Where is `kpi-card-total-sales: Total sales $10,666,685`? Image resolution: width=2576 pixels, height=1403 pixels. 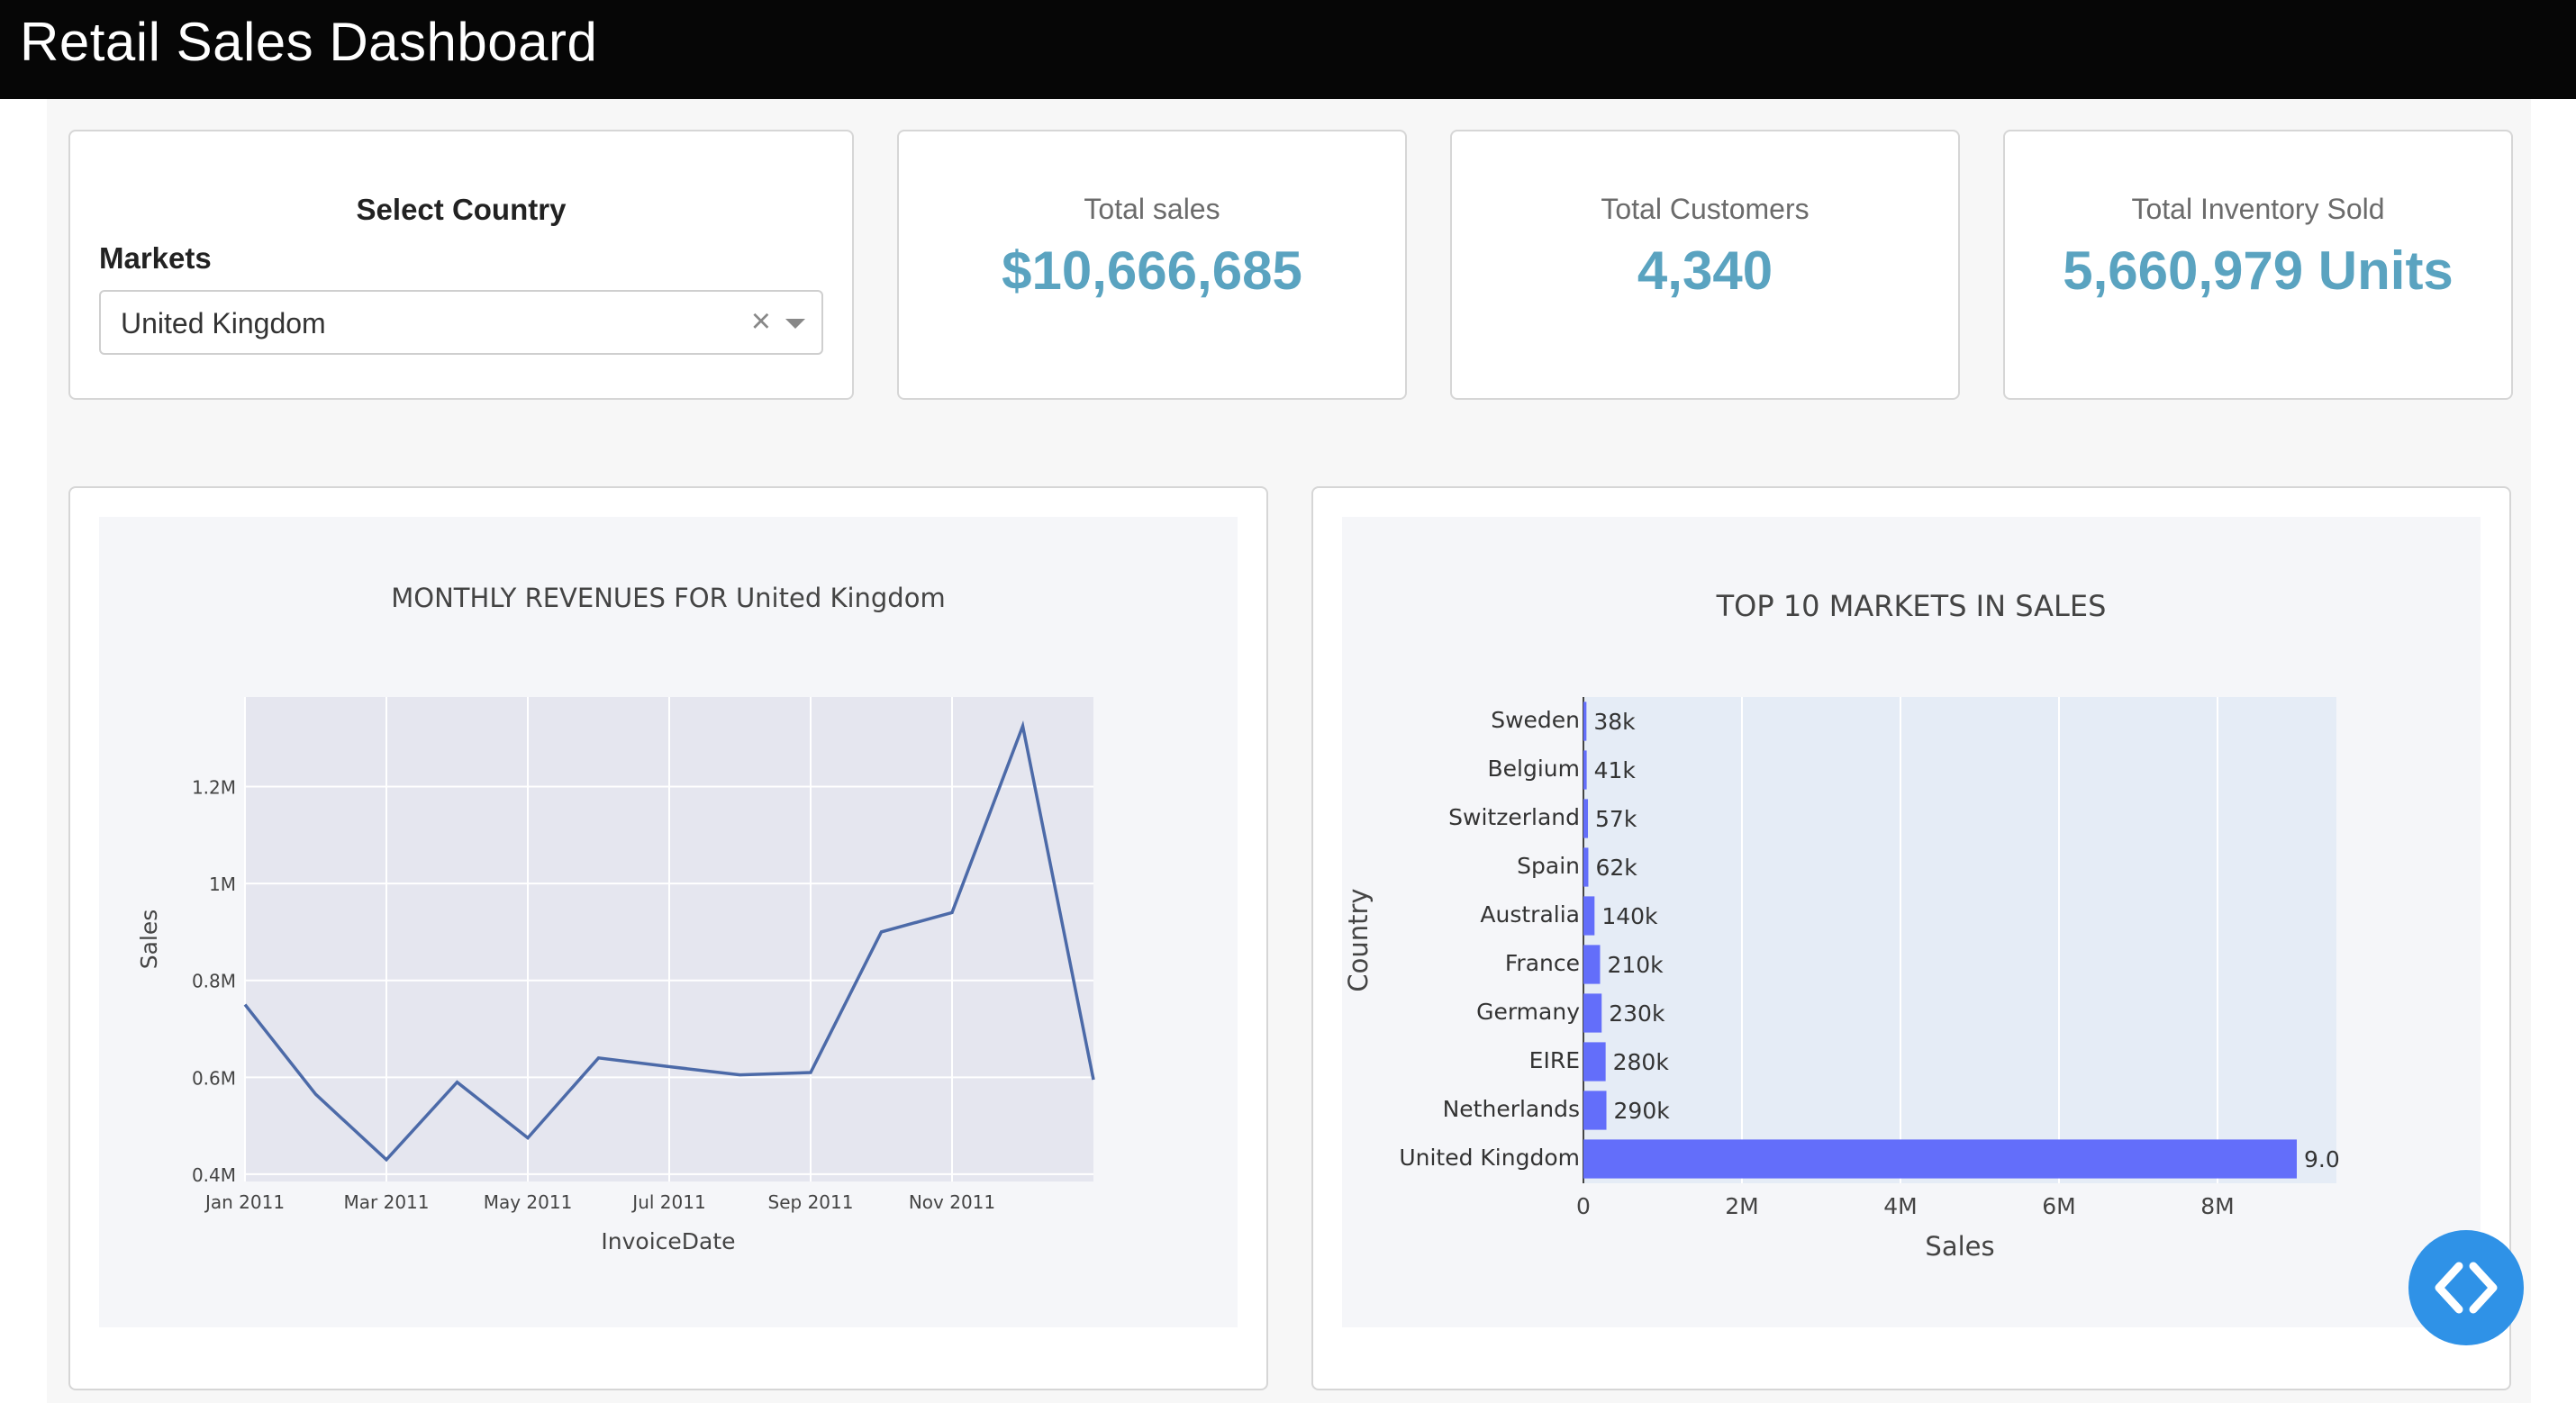
kpi-card-total-sales: Total sales $10,666,685 is located at coordinates (1152, 265).